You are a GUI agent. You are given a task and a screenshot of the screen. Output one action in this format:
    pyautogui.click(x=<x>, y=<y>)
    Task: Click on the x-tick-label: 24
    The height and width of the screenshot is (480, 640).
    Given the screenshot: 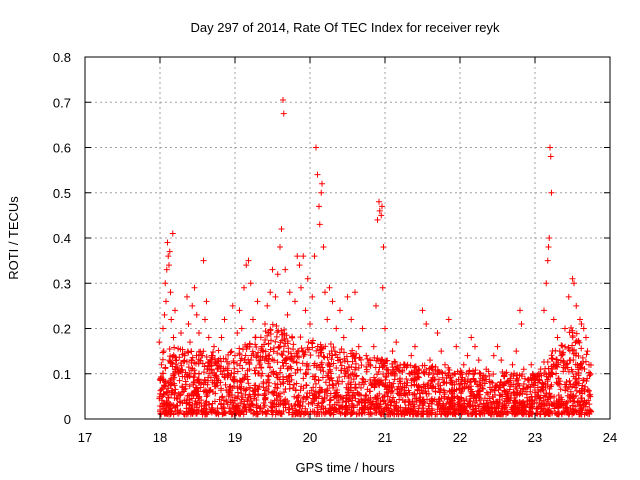 What is the action you would take?
    pyautogui.click(x=610, y=437)
    